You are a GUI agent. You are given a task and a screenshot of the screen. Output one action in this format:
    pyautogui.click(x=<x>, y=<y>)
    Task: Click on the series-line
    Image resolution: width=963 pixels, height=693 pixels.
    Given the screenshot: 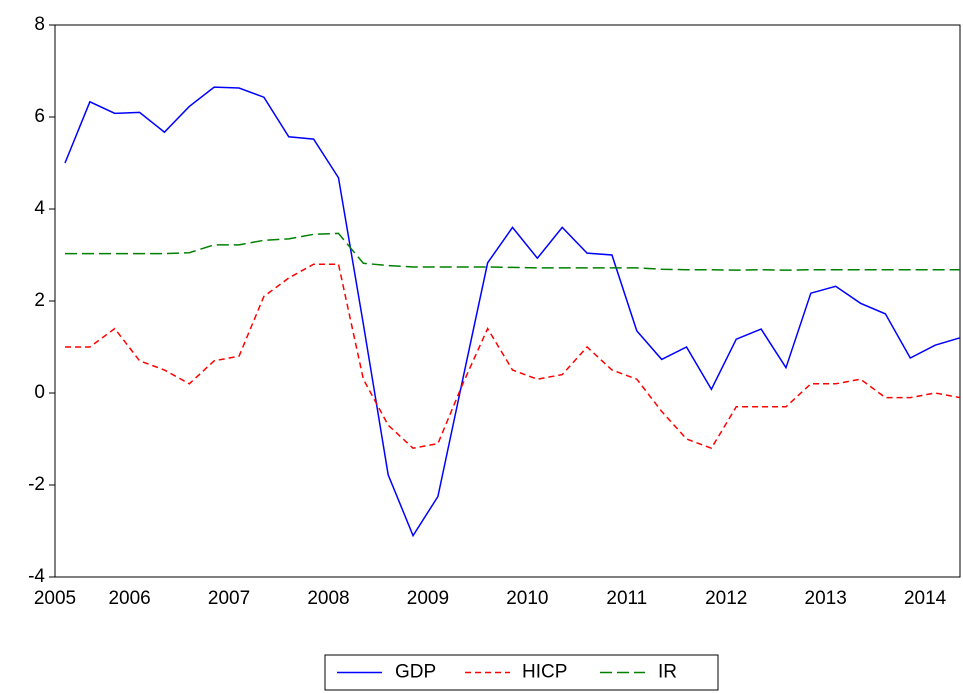 What is the action you would take?
    pyautogui.click(x=512, y=251)
    